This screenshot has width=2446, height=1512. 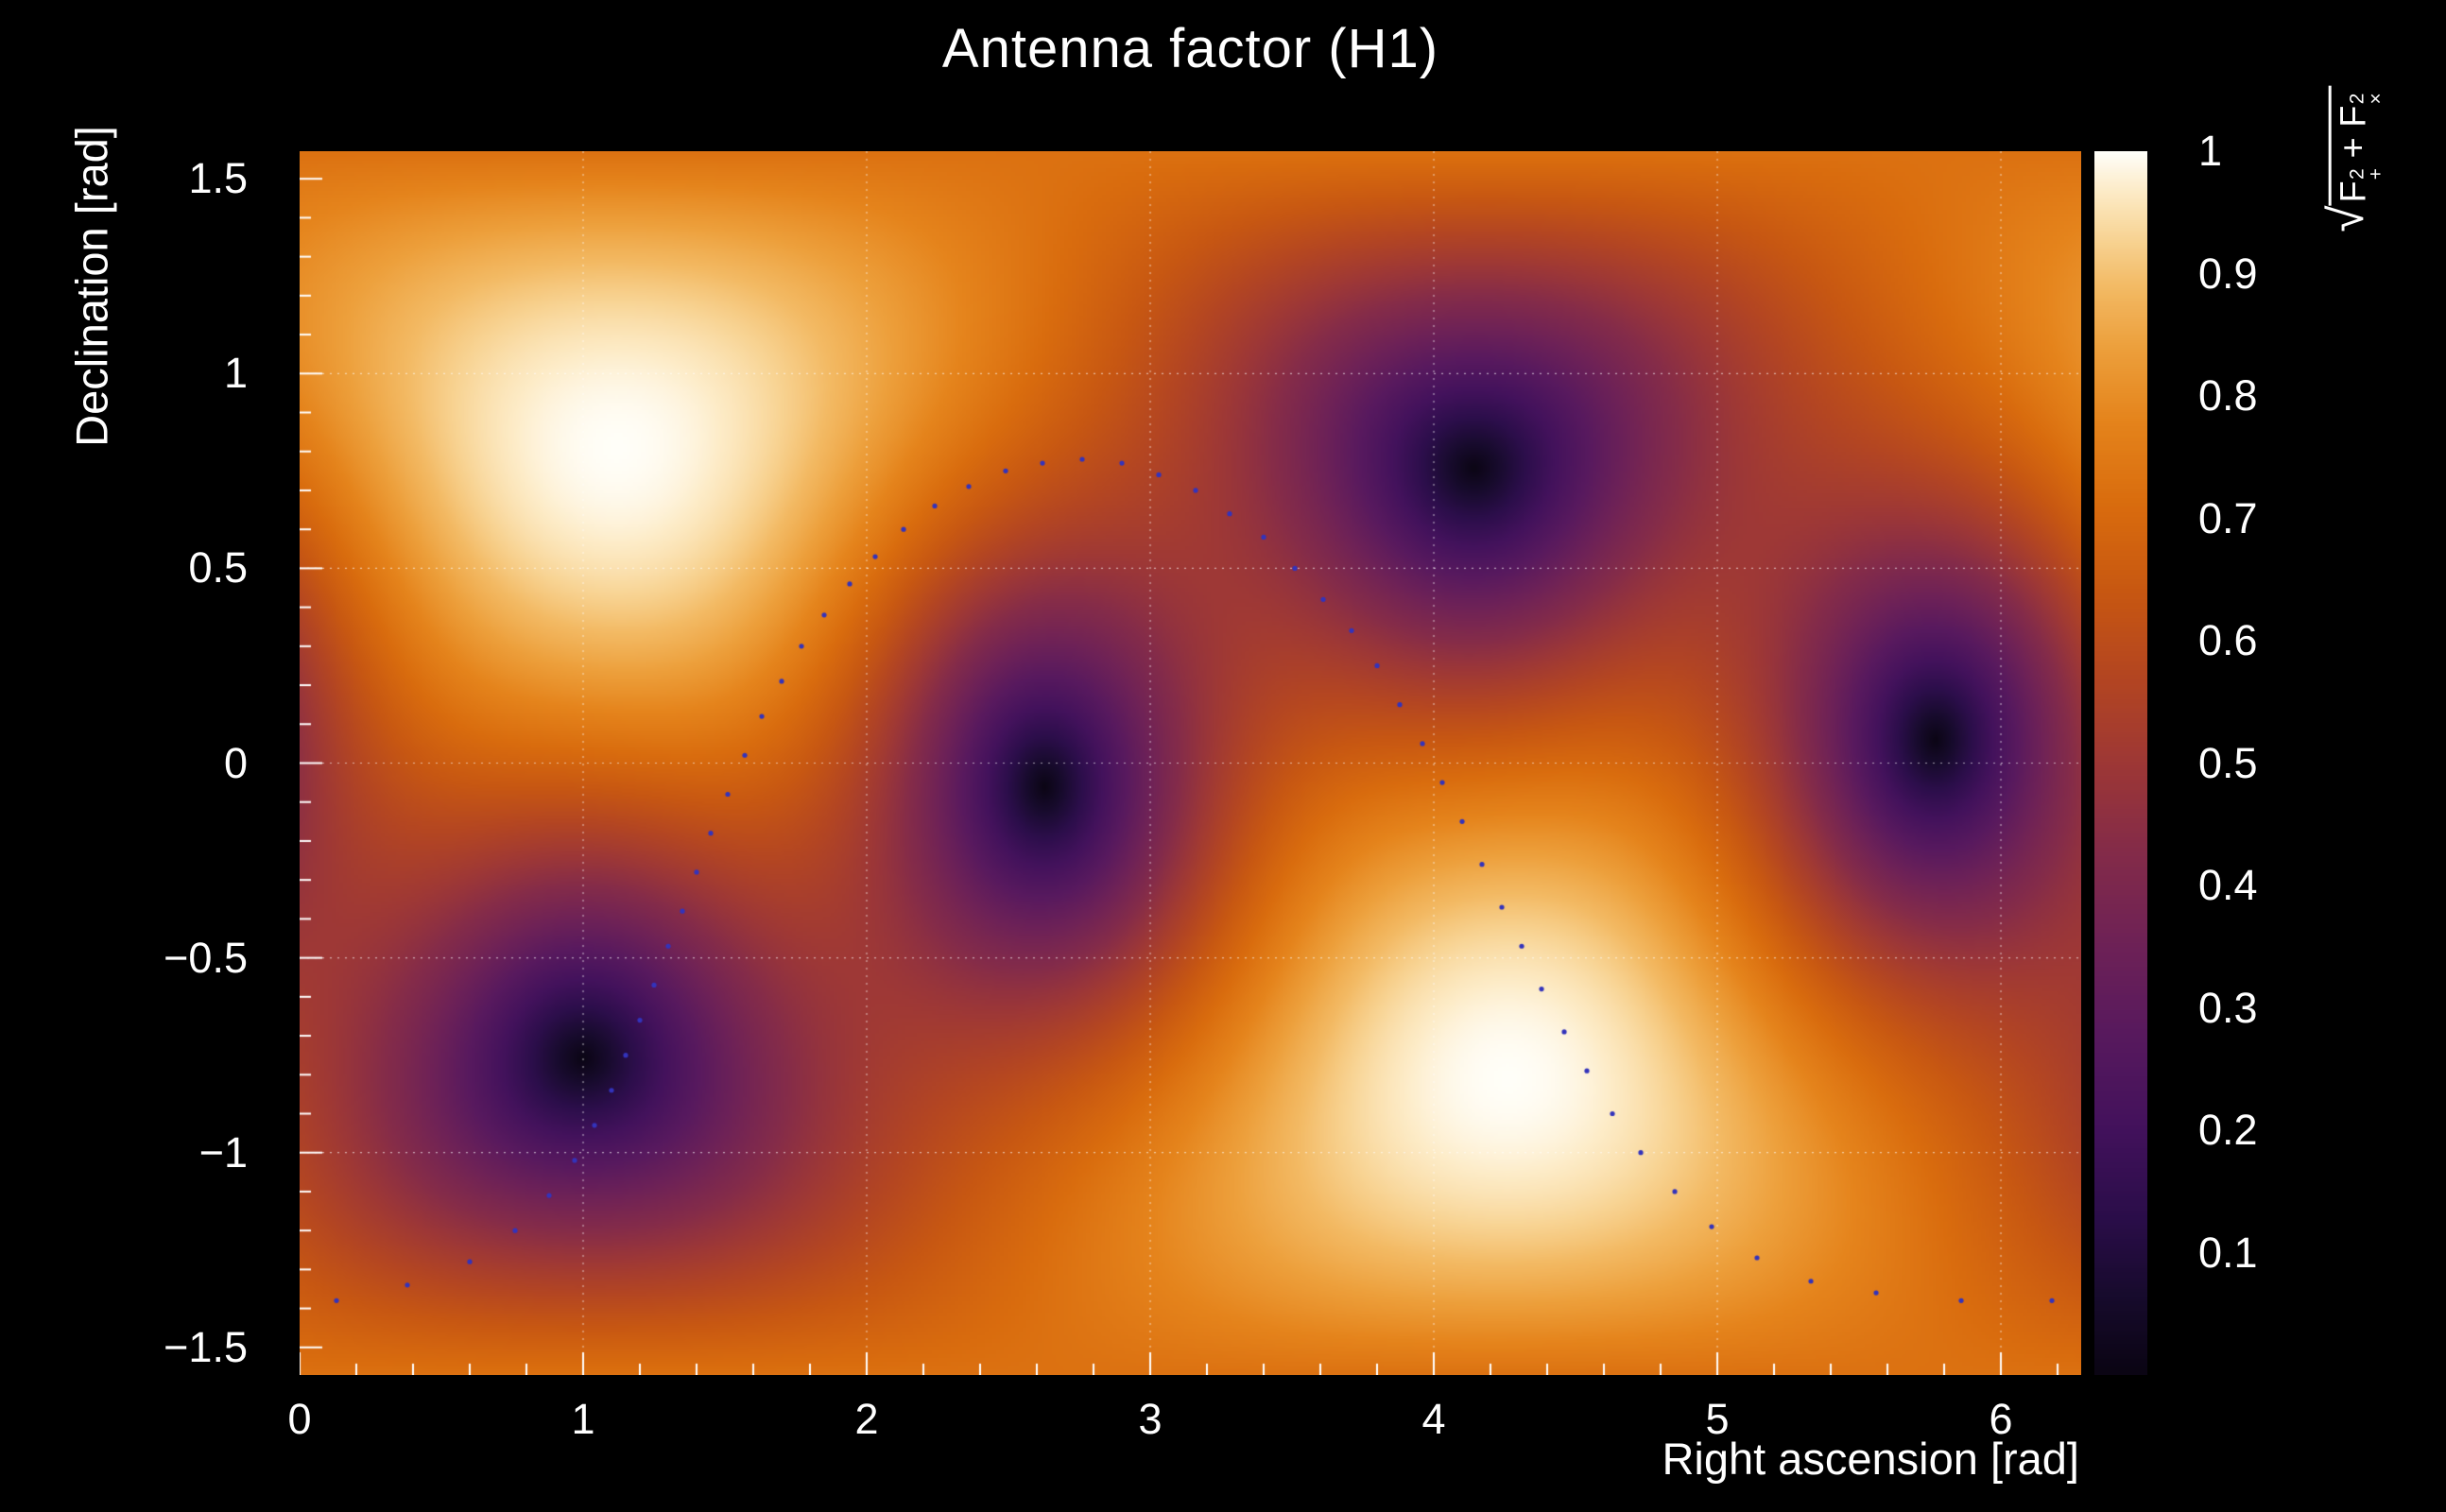 What do you see at coordinates (223, 1152) in the screenshot?
I see `y-tick-label: −1` at bounding box center [223, 1152].